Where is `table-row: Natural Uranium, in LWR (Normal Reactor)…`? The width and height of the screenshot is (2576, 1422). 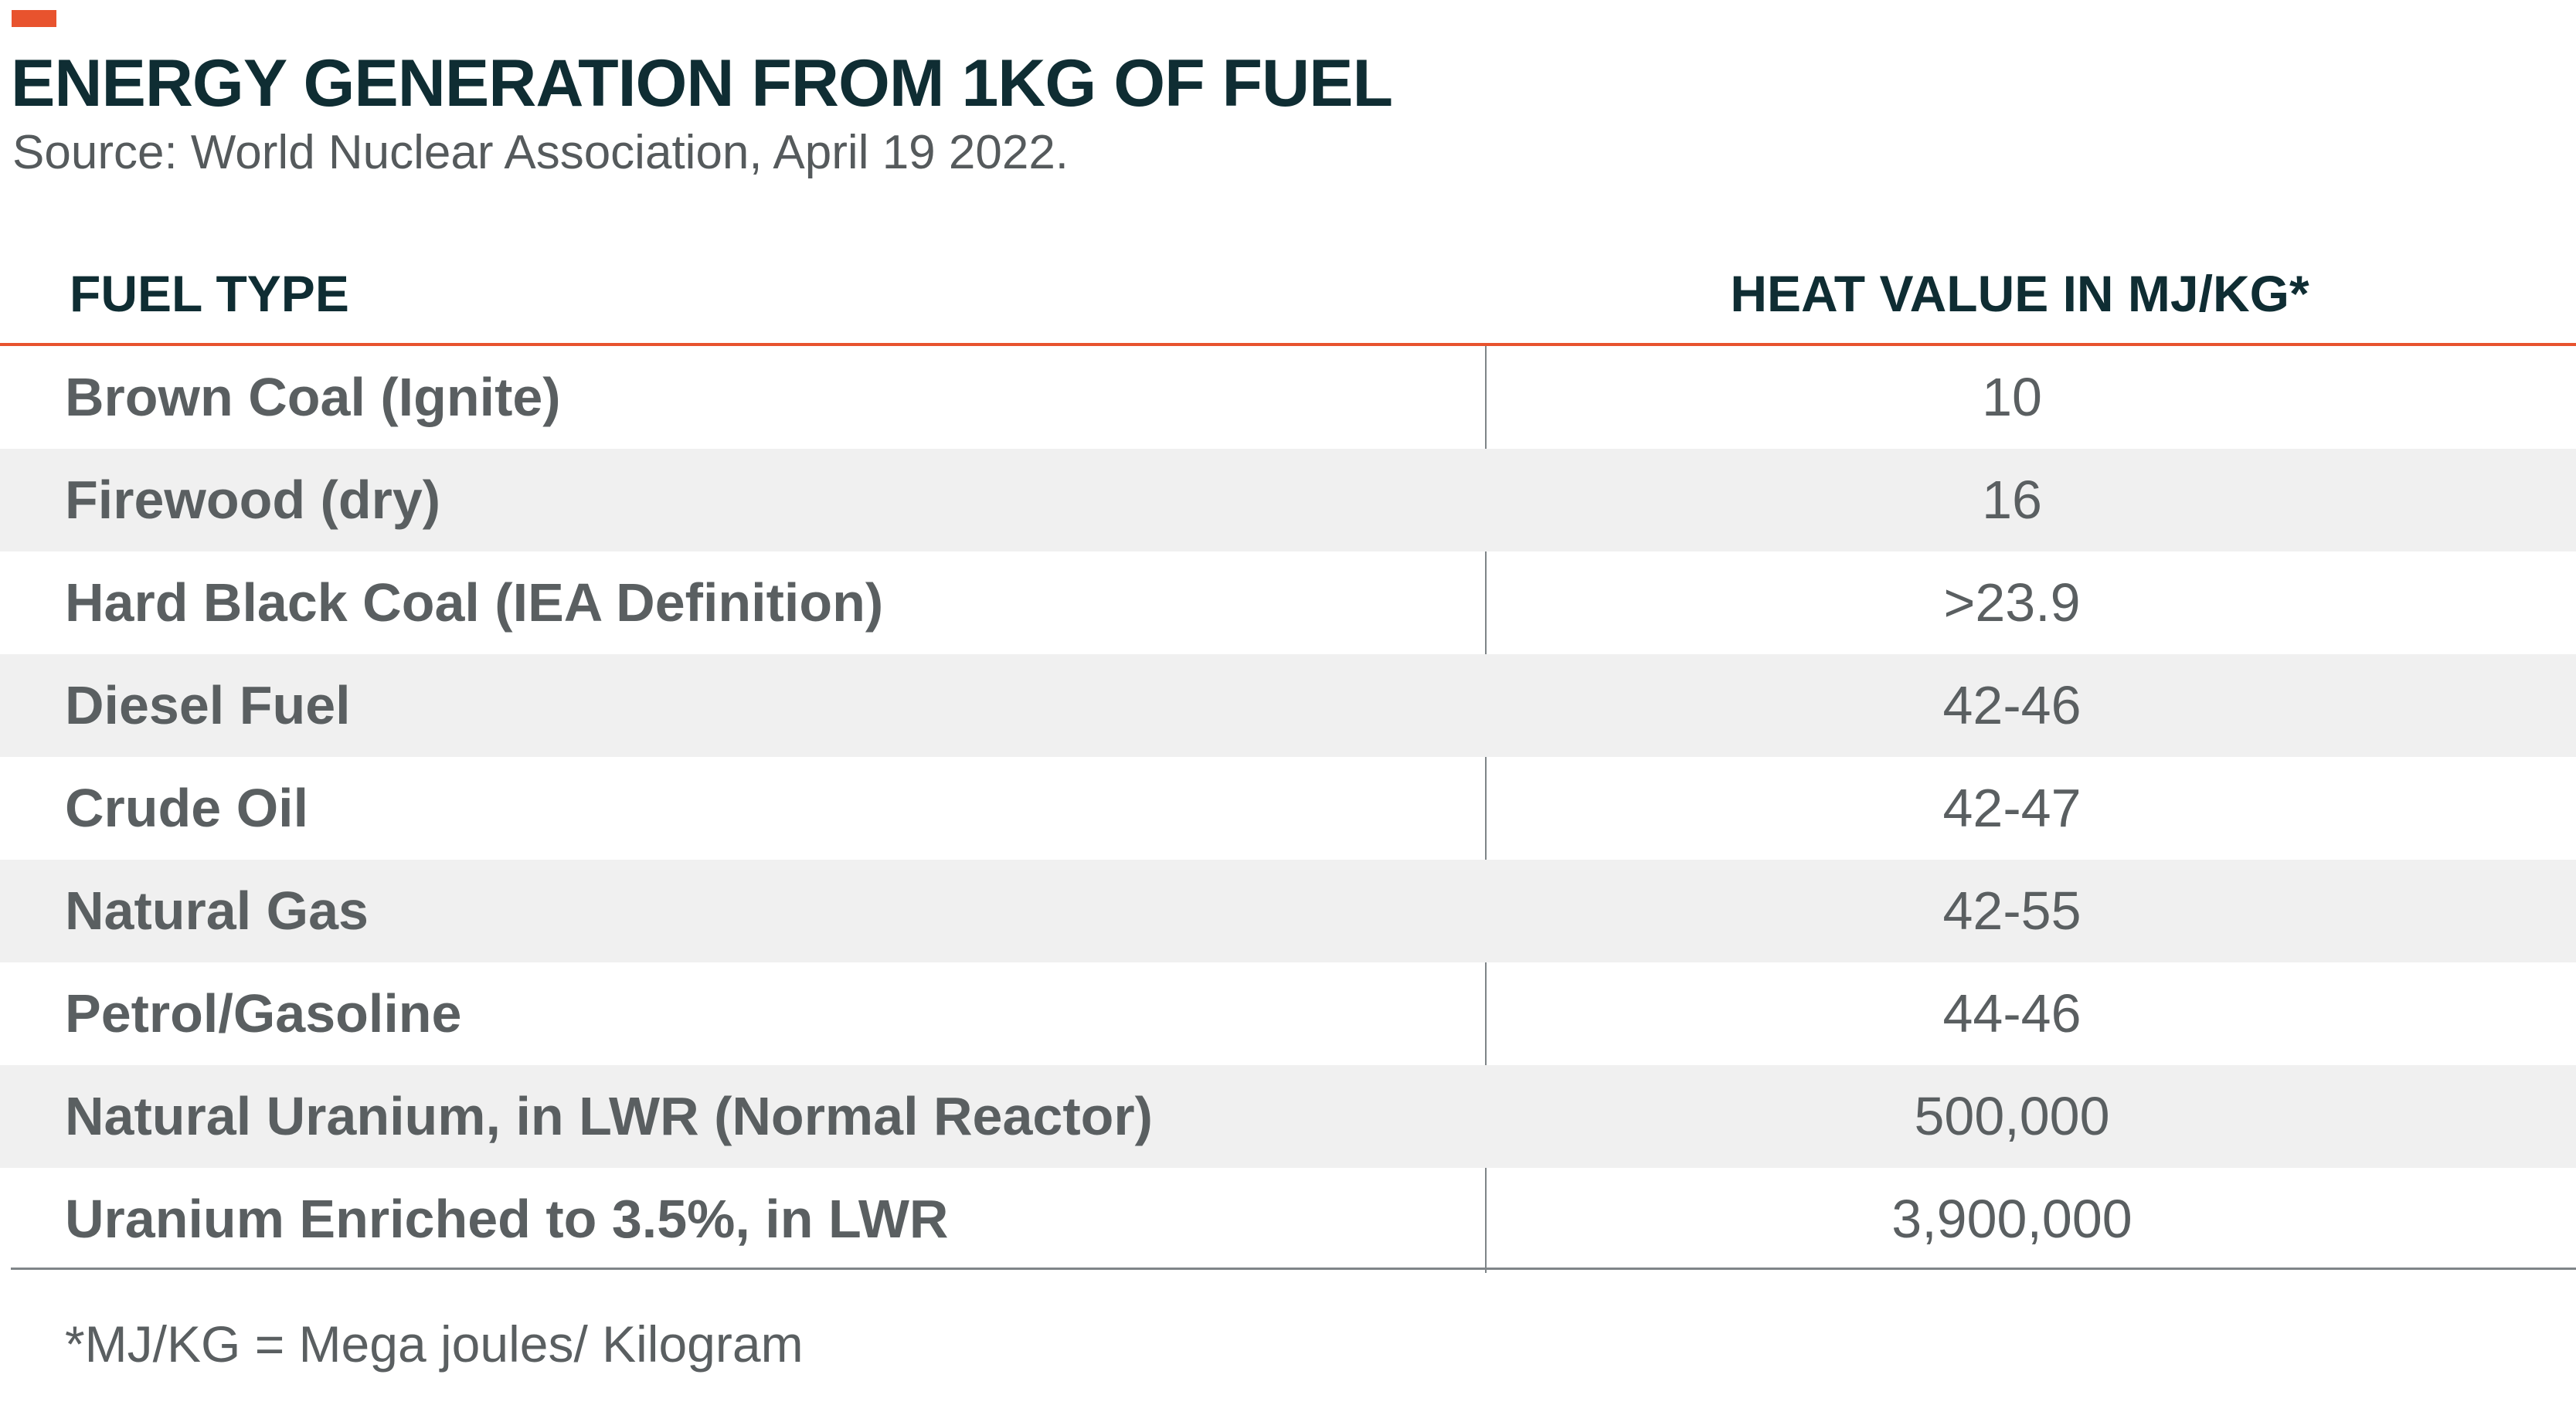
table-row: Natural Uranium, in LWR (Normal Reactor)… is located at coordinates (1288, 1116).